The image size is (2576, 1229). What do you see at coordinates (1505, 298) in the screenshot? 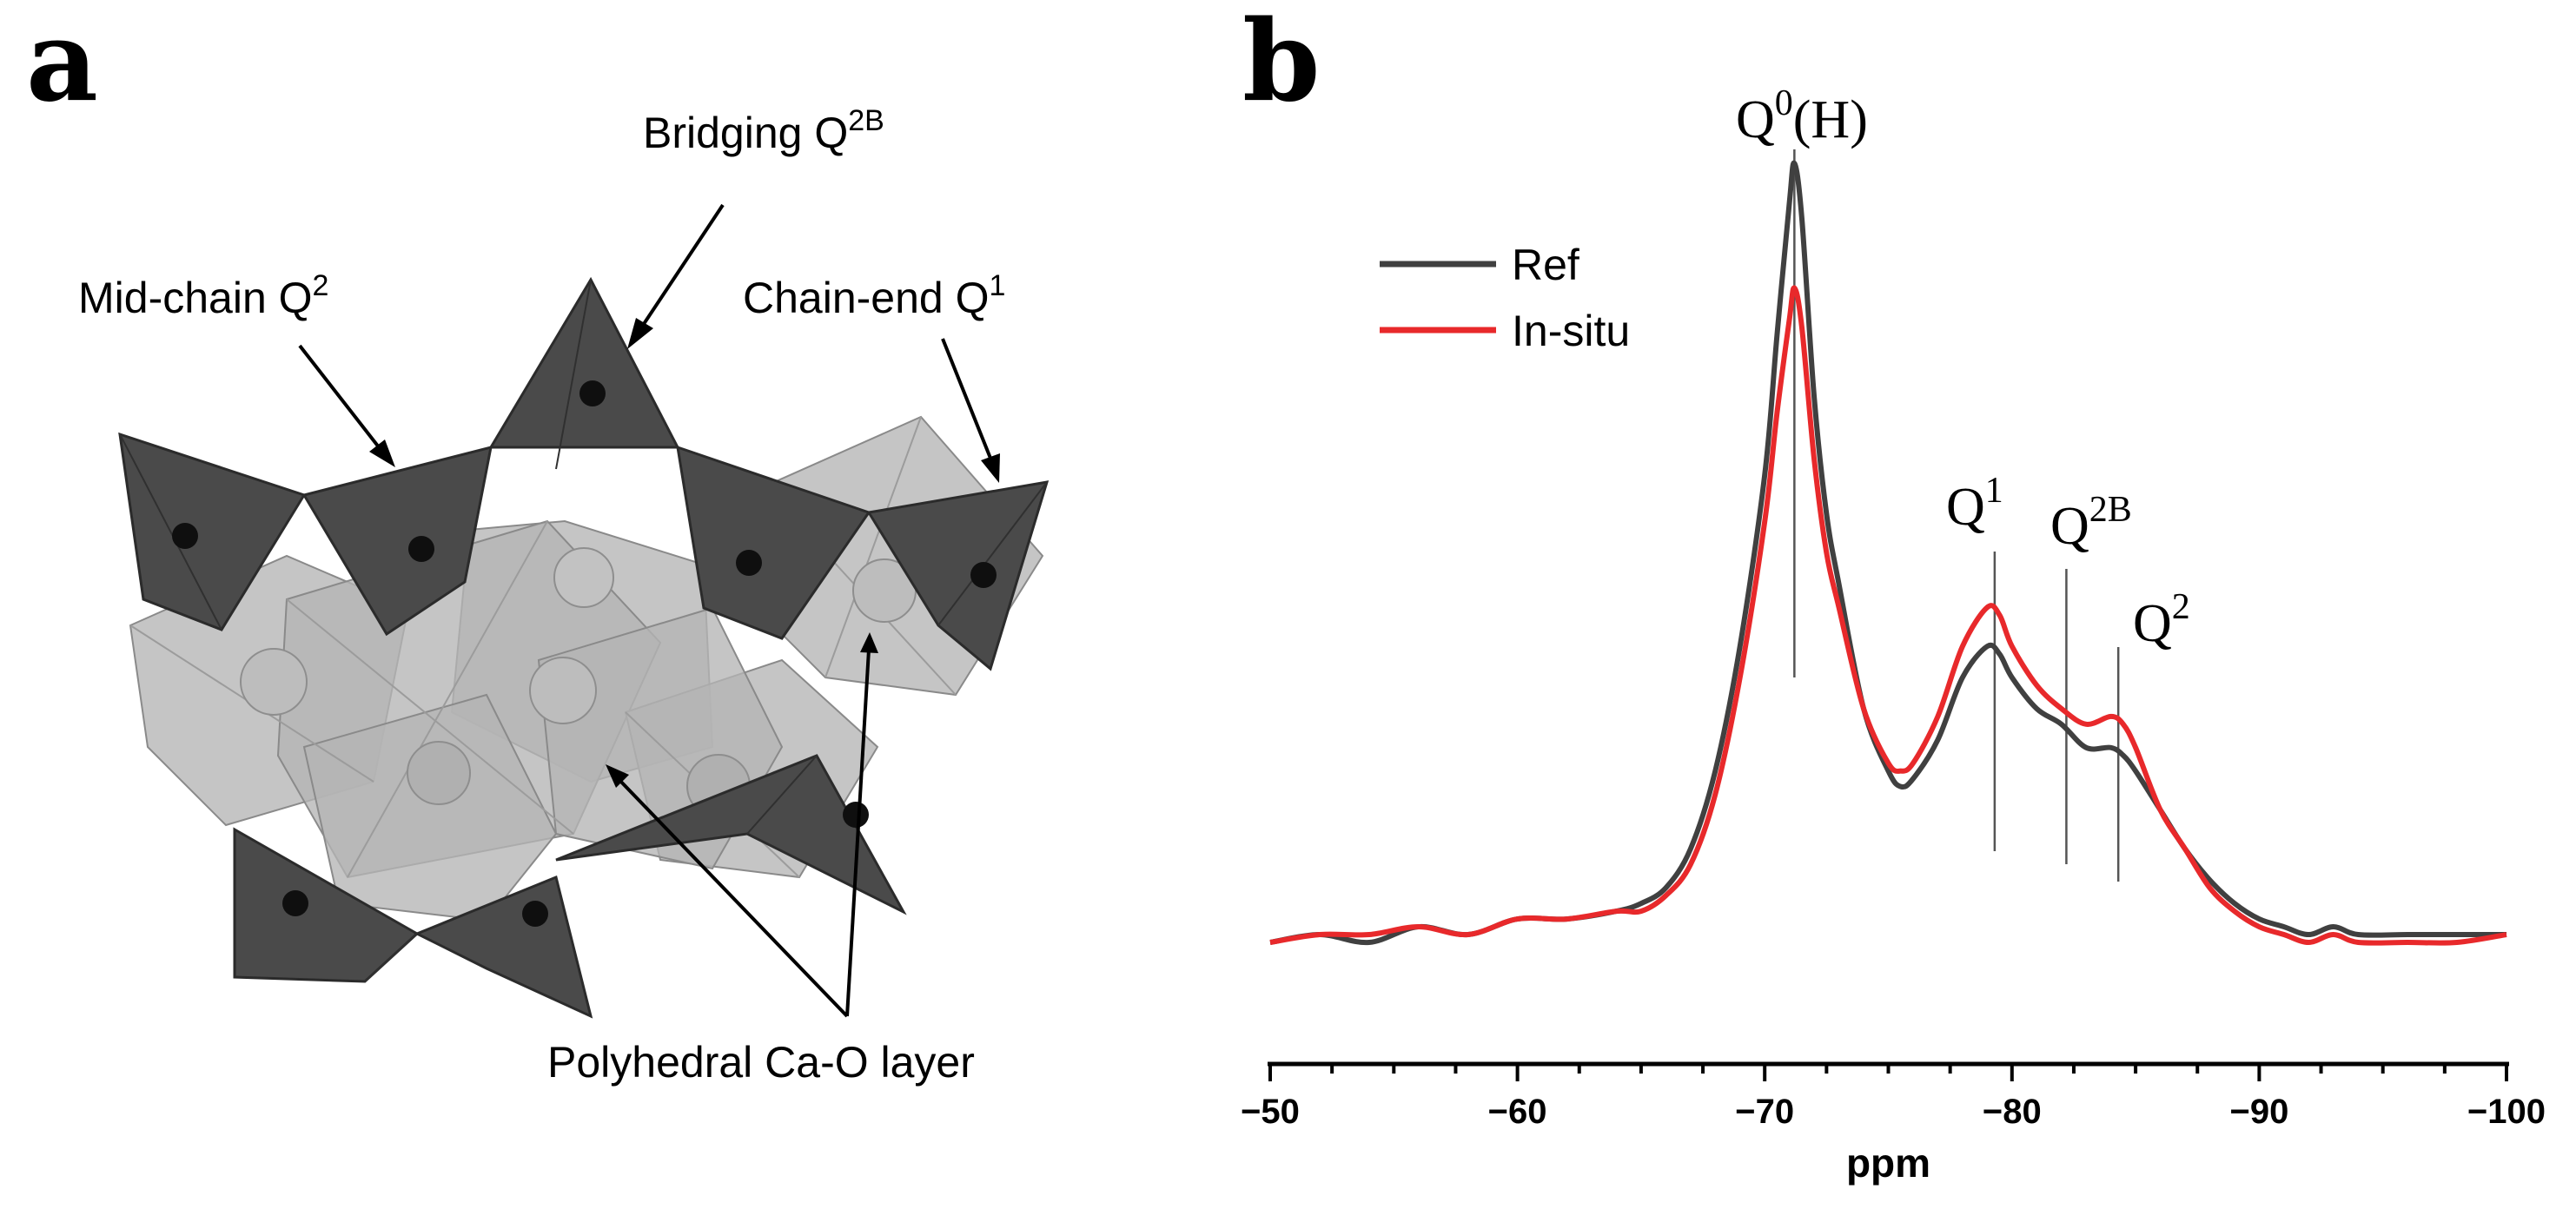
I see `legend: Ref In-situ` at bounding box center [1505, 298].